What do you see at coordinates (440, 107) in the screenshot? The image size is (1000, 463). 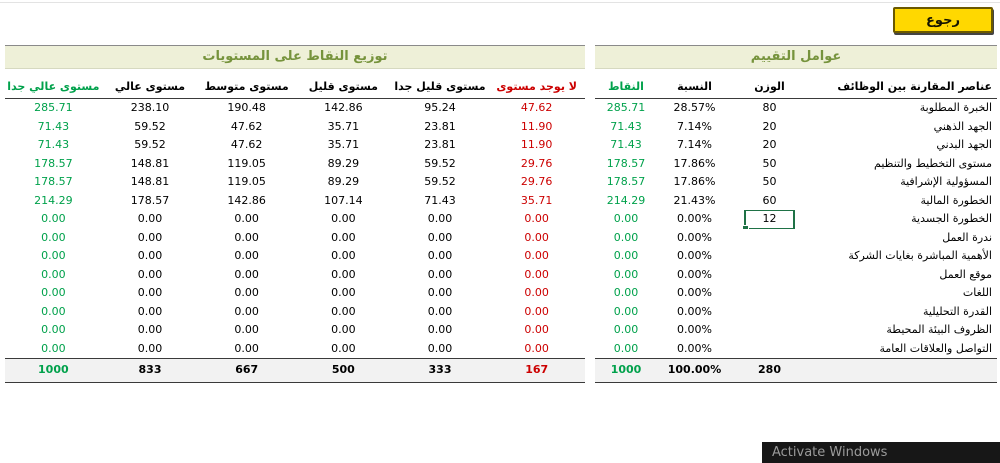 I see `very-low-level-cell: 95.24` at bounding box center [440, 107].